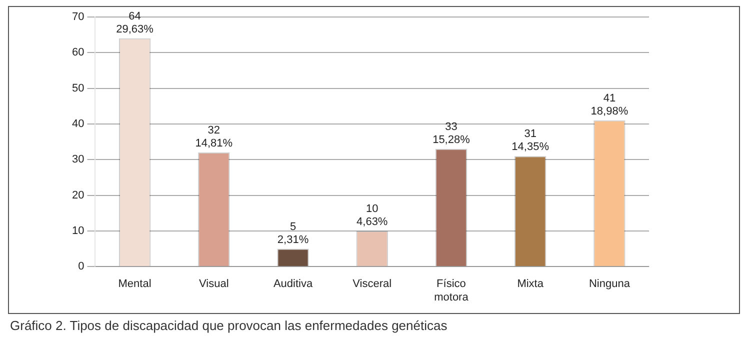  I want to click on y-tick-label: 30, so click(78, 160).